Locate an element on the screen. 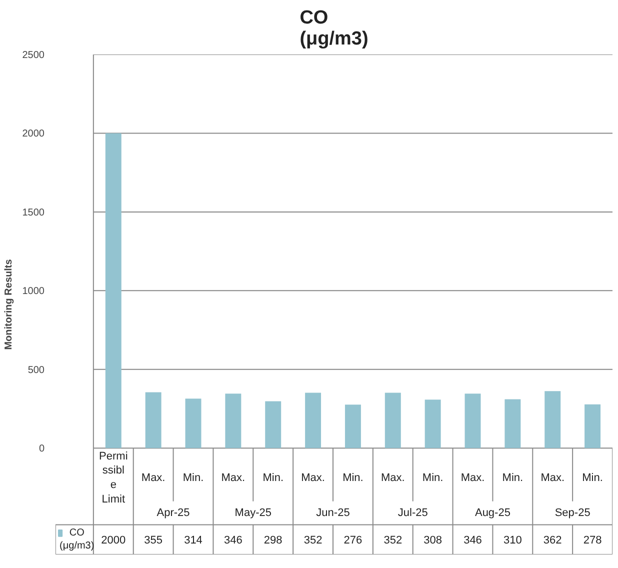 The height and width of the screenshot is (568, 618). y-tick-label: 2500 is located at coordinates (33, 55).